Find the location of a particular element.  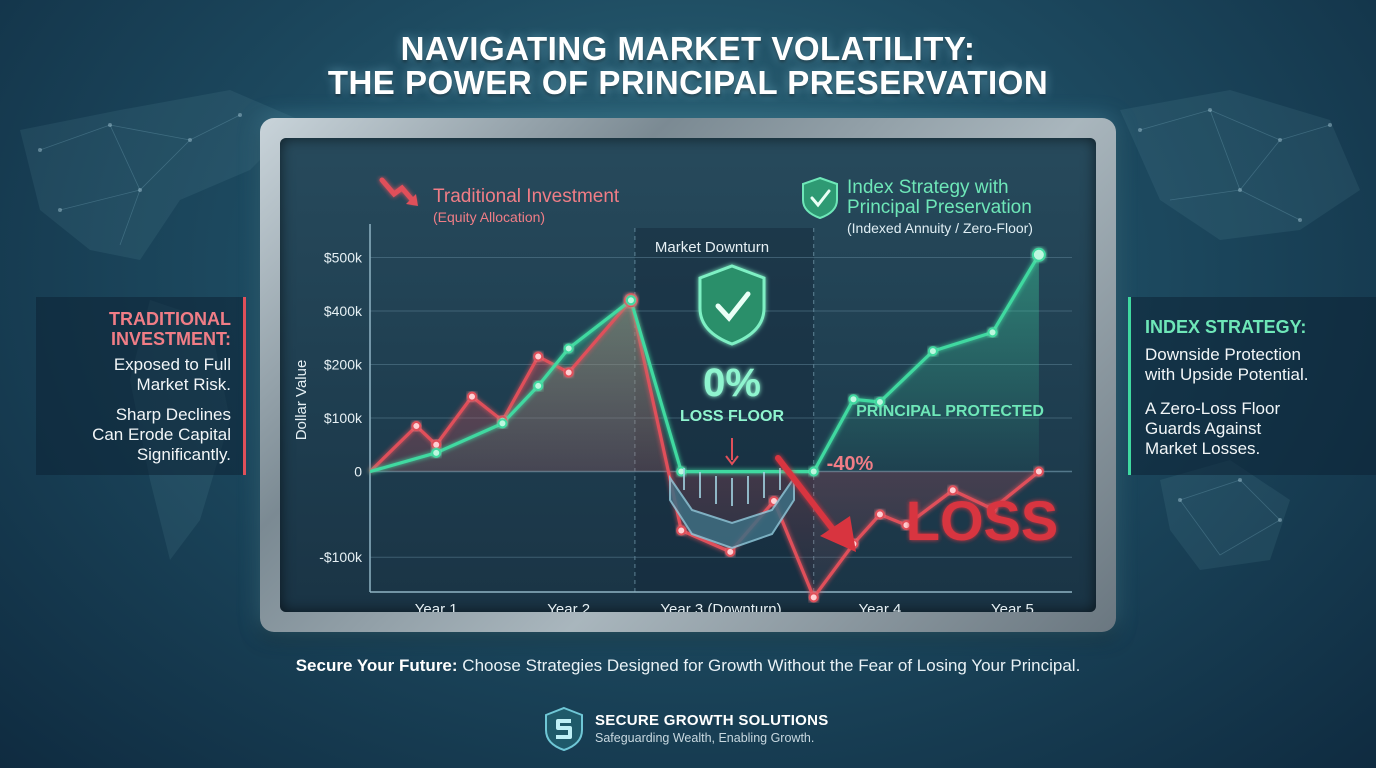

legend-index-shield-icon is located at coordinates (820, 198).